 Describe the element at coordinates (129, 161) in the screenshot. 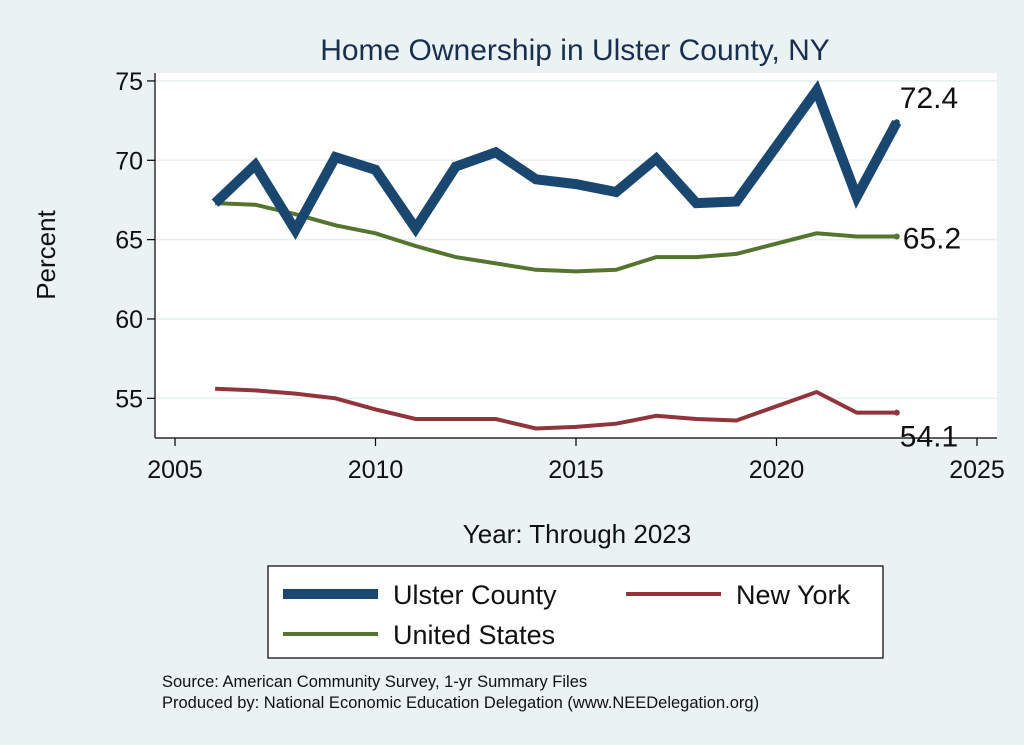

I see `y-tick-label: 70` at that location.